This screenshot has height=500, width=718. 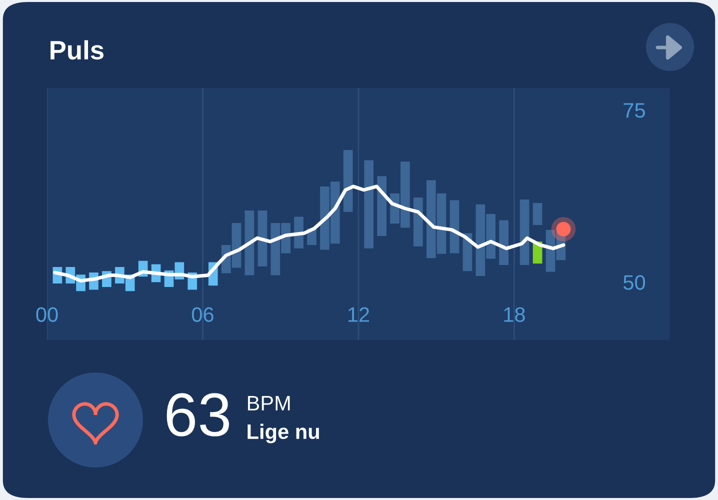 What do you see at coordinates (269, 403) in the screenshot?
I see `text: BPM` at bounding box center [269, 403].